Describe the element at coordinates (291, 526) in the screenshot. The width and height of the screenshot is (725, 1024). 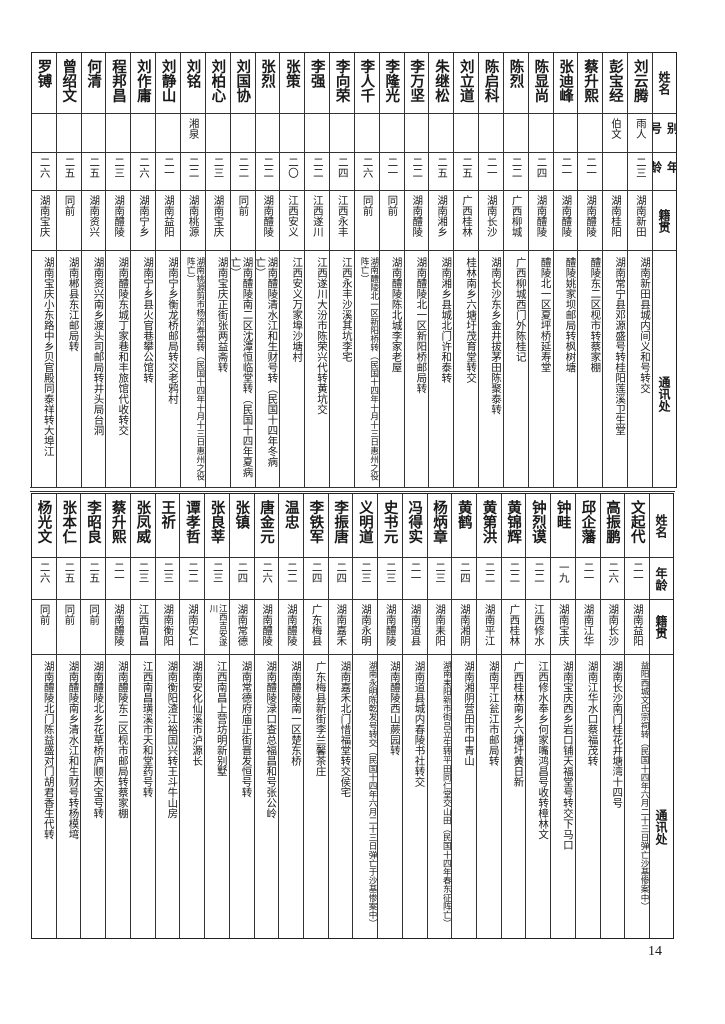
I see `name-cell: 温忠` at that location.